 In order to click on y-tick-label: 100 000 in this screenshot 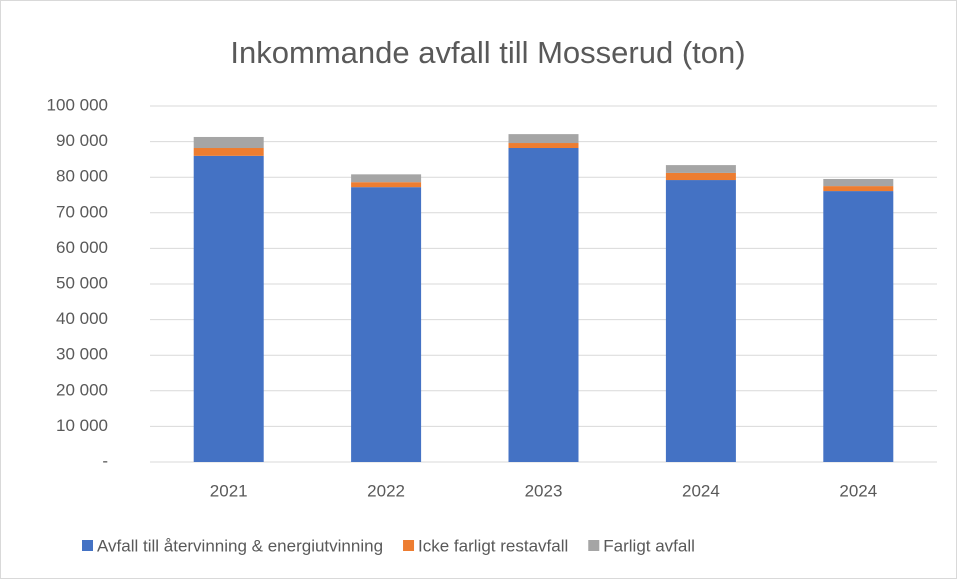, I will do `click(77, 104)`.